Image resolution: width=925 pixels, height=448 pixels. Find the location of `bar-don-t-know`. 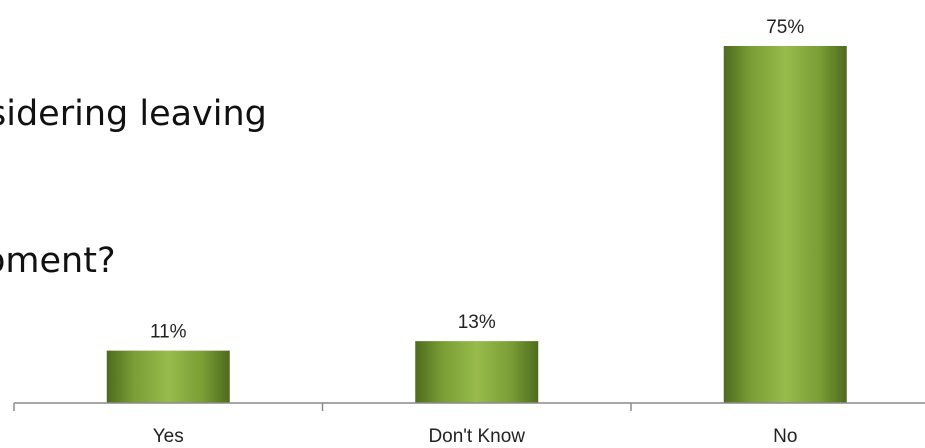

bar-don-t-know is located at coordinates (477, 372).